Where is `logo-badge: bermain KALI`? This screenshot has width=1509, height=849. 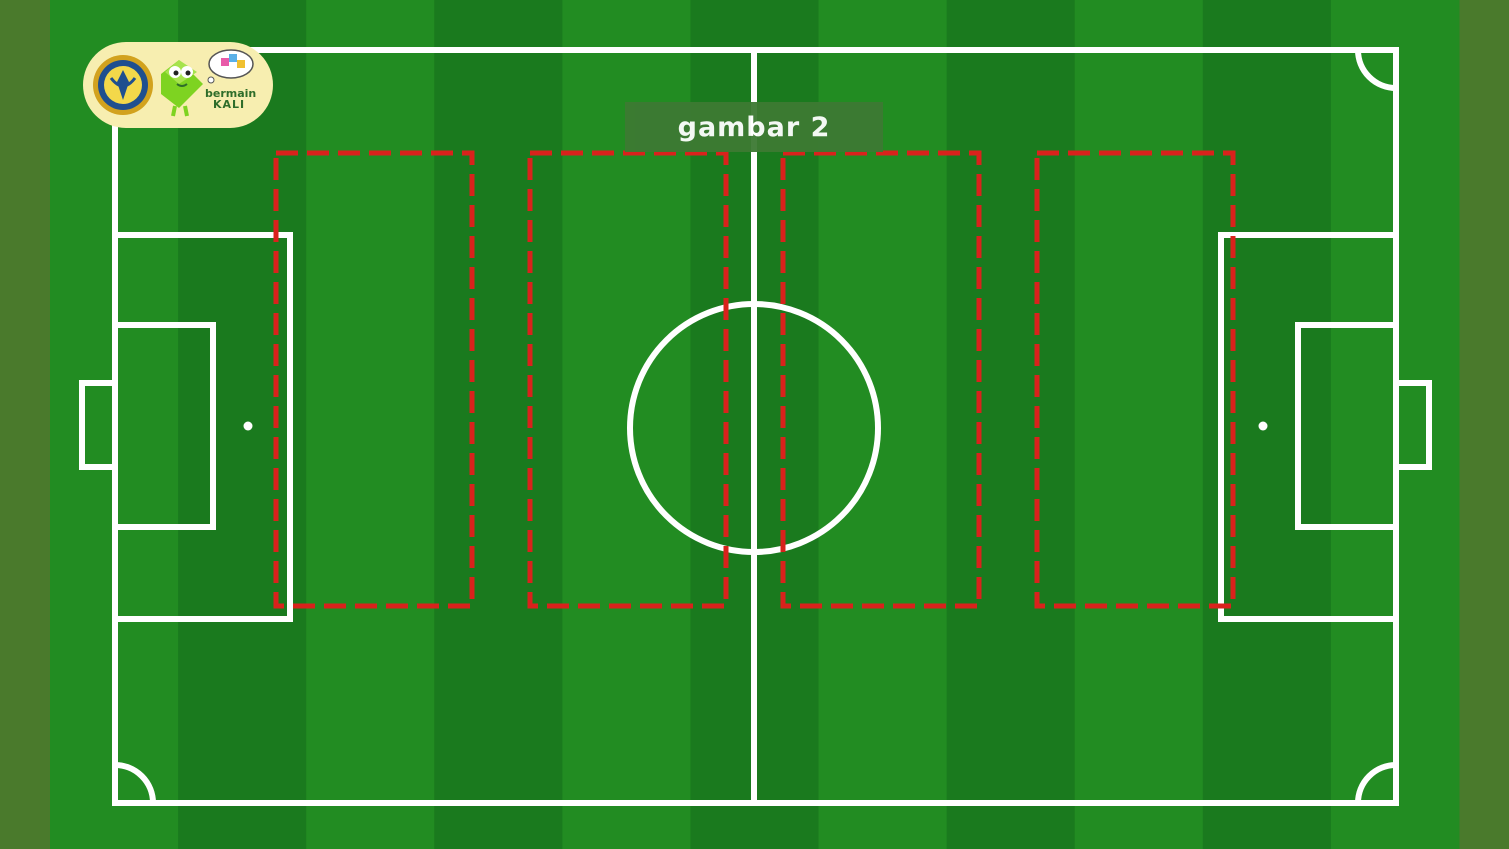
logo-badge: bermain KALI is located at coordinates (178, 85).